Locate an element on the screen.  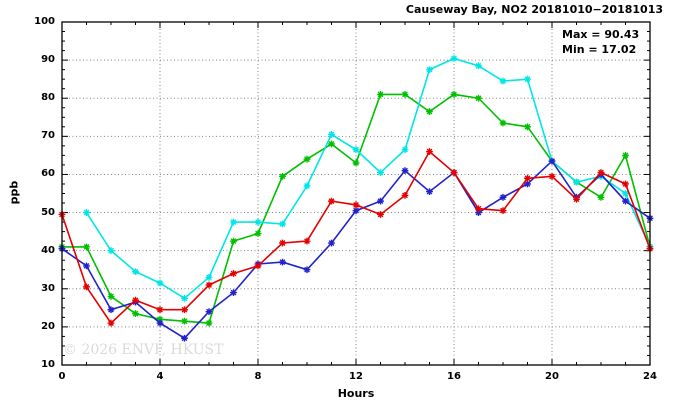
watermark-text: © 2026 ENVF, HKUST is located at coordinates (143, 350).